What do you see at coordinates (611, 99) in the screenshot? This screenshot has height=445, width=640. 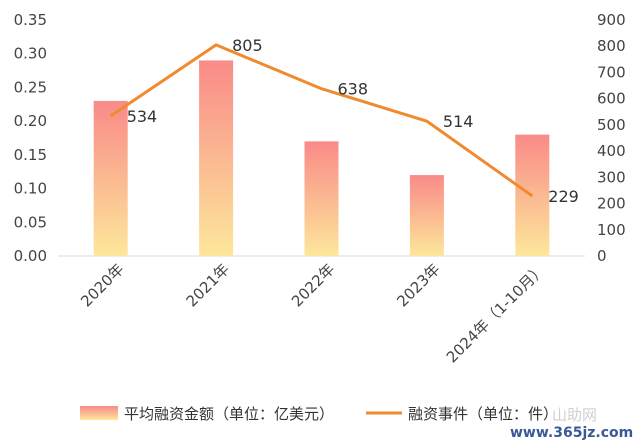 I see `right-tick-label: 600` at bounding box center [611, 99].